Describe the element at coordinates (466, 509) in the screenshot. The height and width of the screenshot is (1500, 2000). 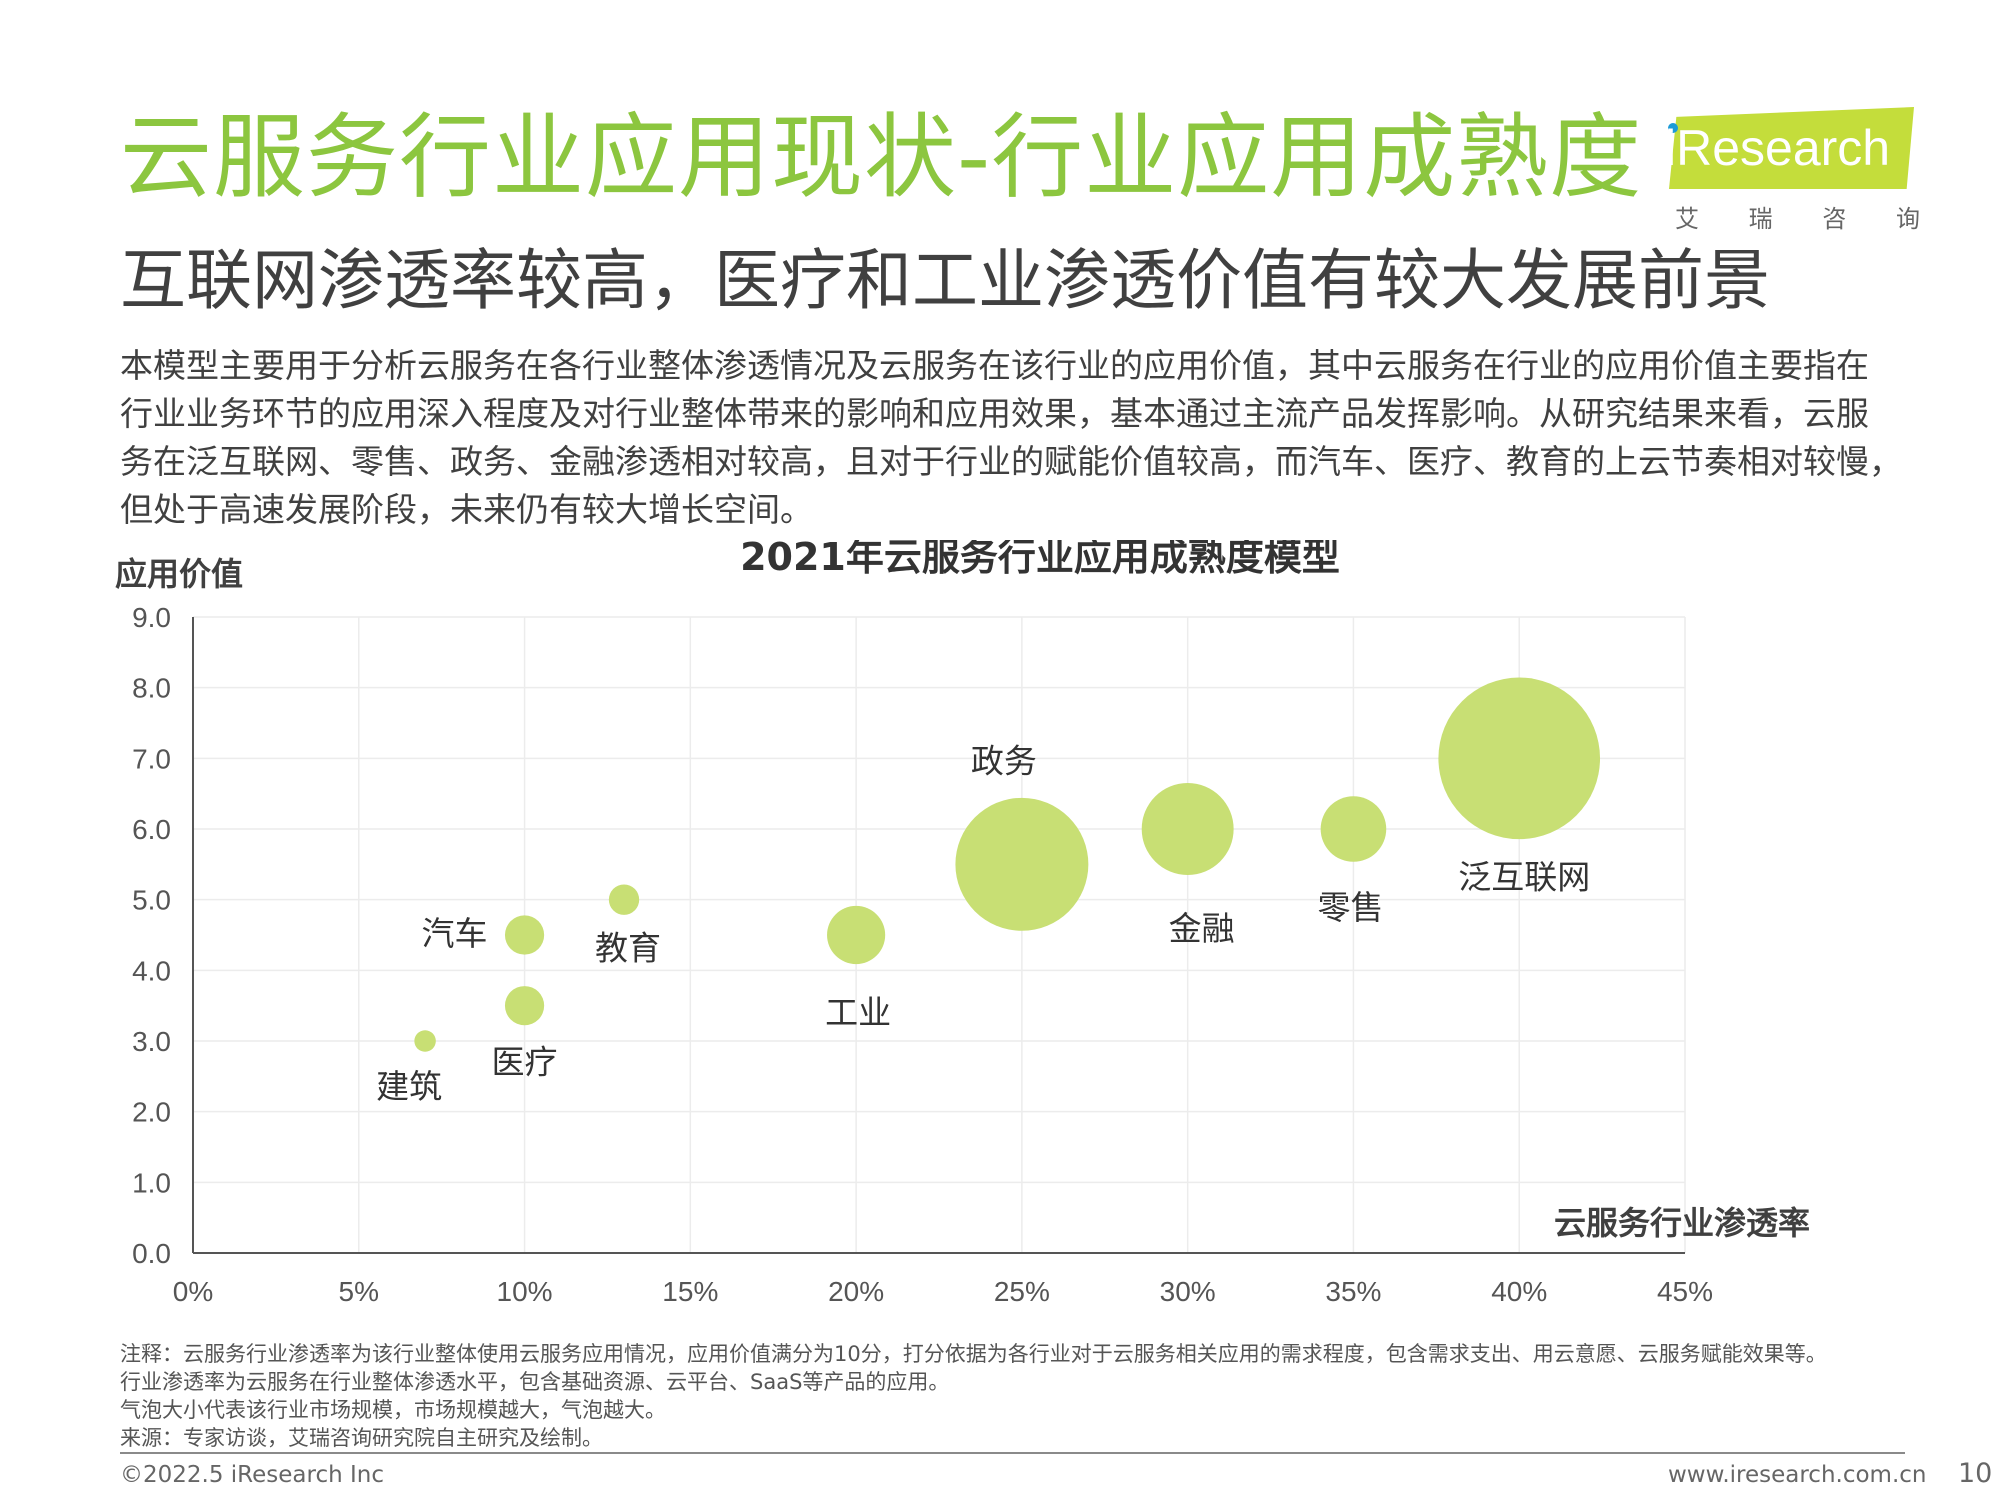
I see `intro-line: 但处于高速发展阶段，未来仍有较大增长空间。` at that location.